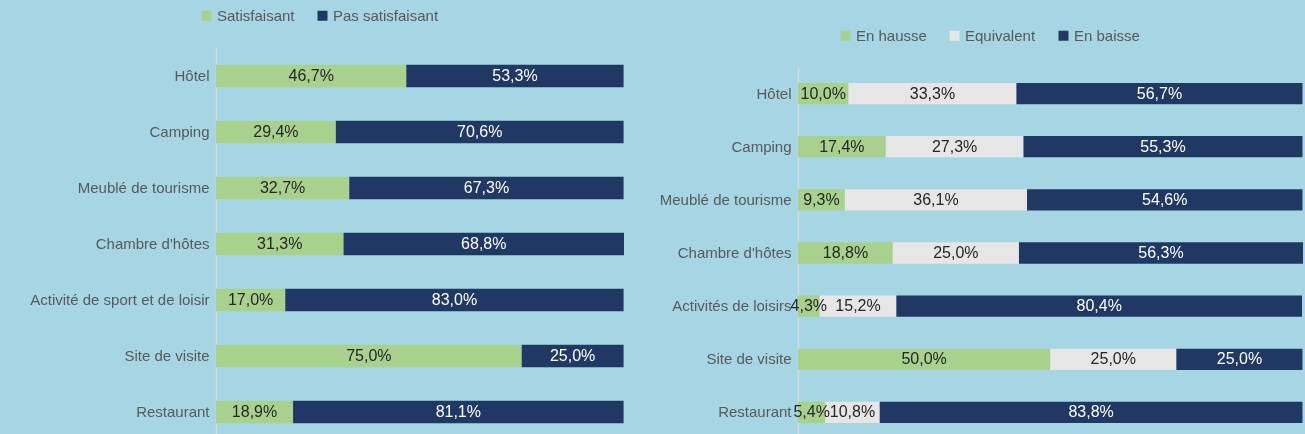 This screenshot has height=434, width=1305. Describe the element at coordinates (842, 146) in the screenshot. I see `data-label: 17,4%` at that location.